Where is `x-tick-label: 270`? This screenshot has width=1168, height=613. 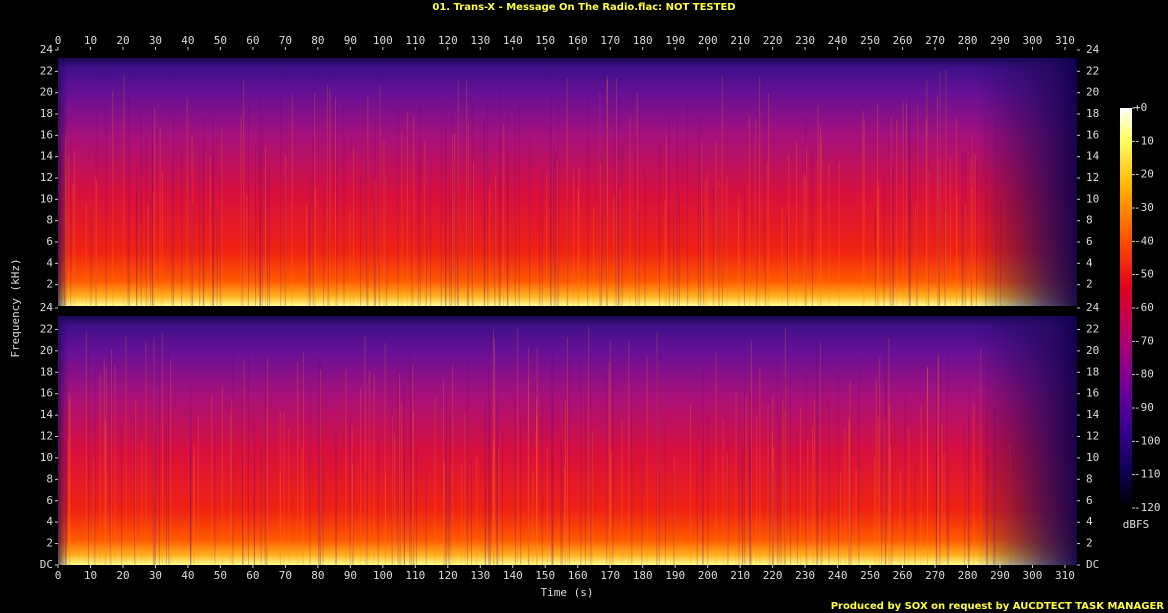
x-tick-label: 270 is located at coordinates (935, 575).